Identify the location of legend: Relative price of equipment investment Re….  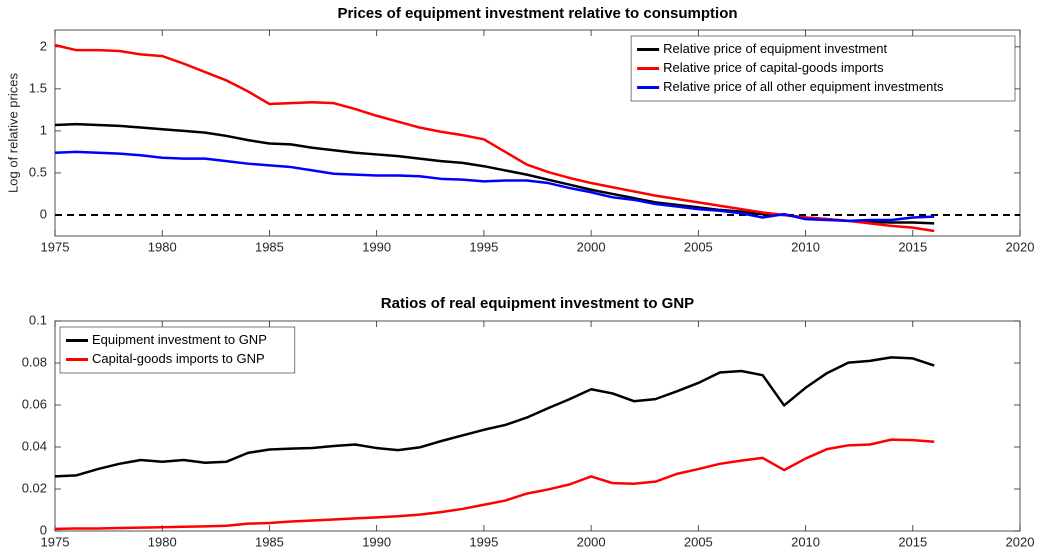
(823, 68).